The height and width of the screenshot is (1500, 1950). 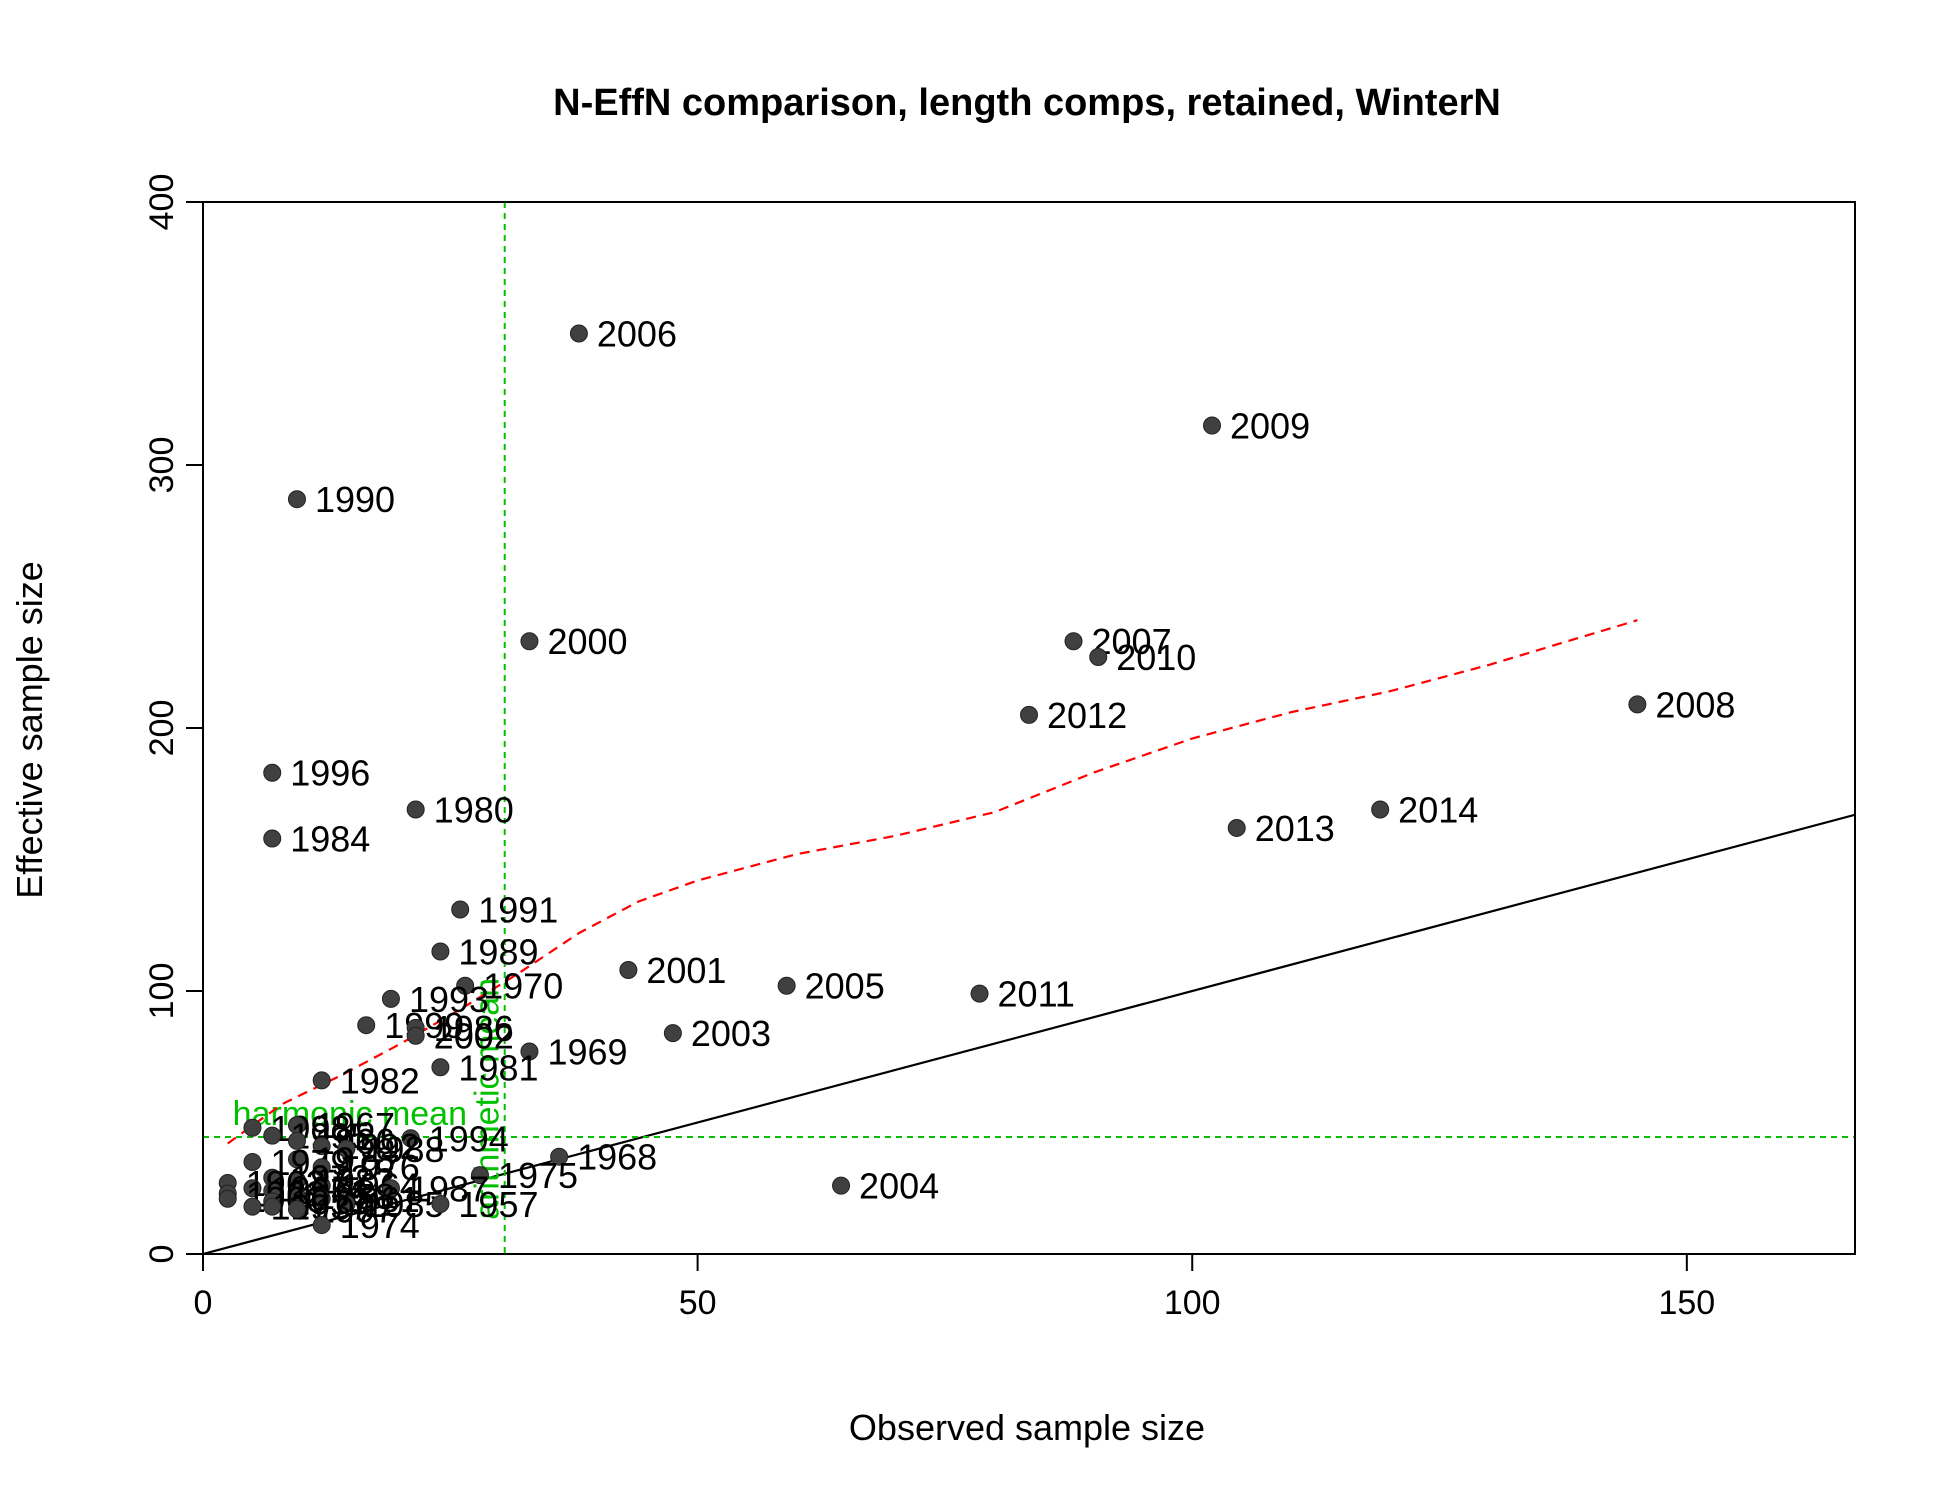 I want to click on data-point-label: 1973, so click(x=310, y=1207).